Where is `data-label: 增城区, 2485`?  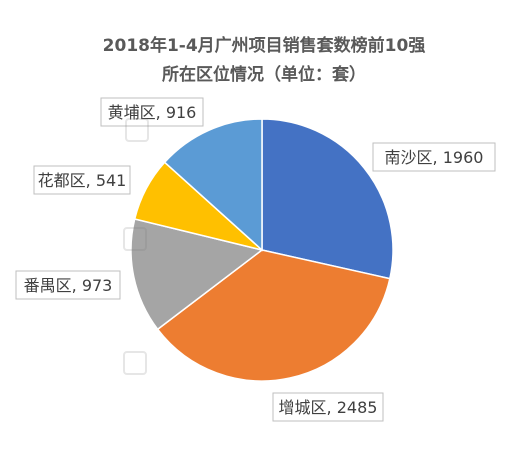
data-label: 增城区, 2485 is located at coordinates (328, 407).